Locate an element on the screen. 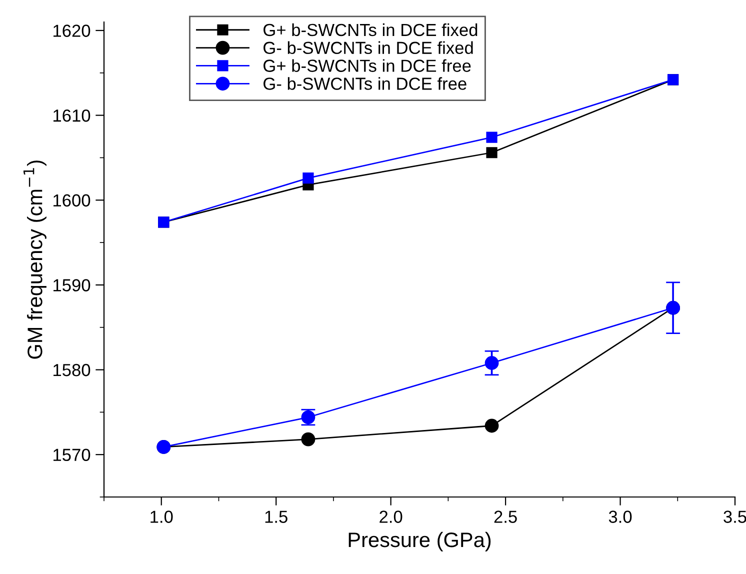 This screenshot has width=746, height=574. x-tick-label: 3.5 is located at coordinates (735, 516).